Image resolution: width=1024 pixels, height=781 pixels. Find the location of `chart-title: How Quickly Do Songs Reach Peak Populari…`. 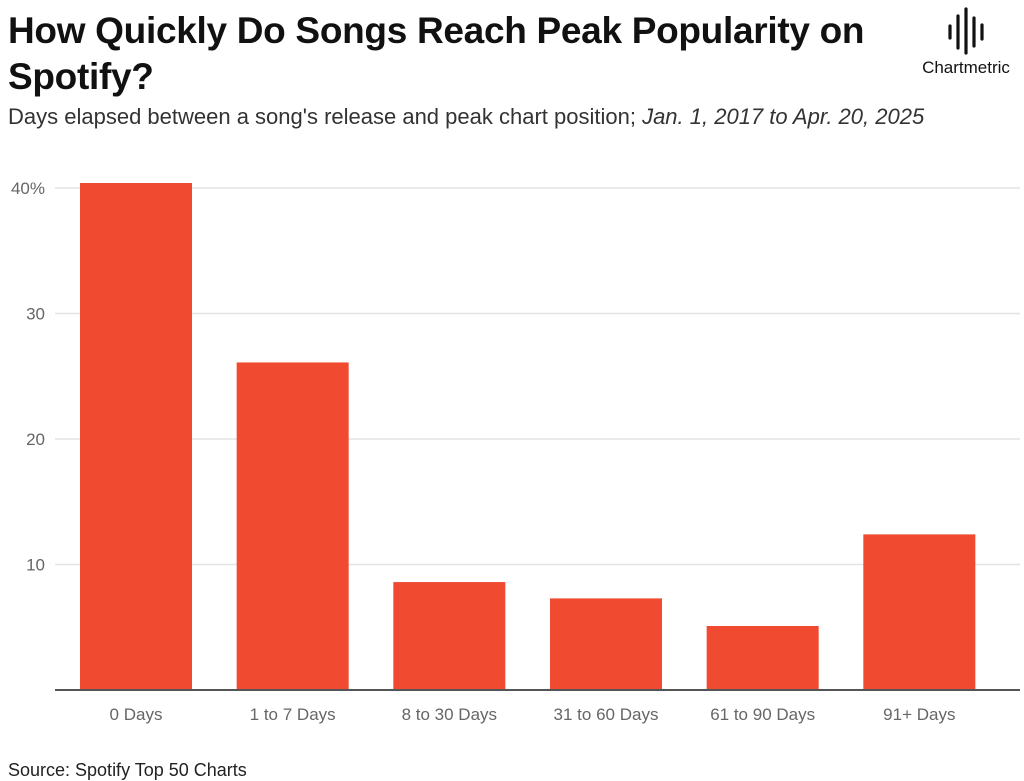

chart-title: How Quickly Do Songs Reach Peak Populari… is located at coordinates (436, 53).